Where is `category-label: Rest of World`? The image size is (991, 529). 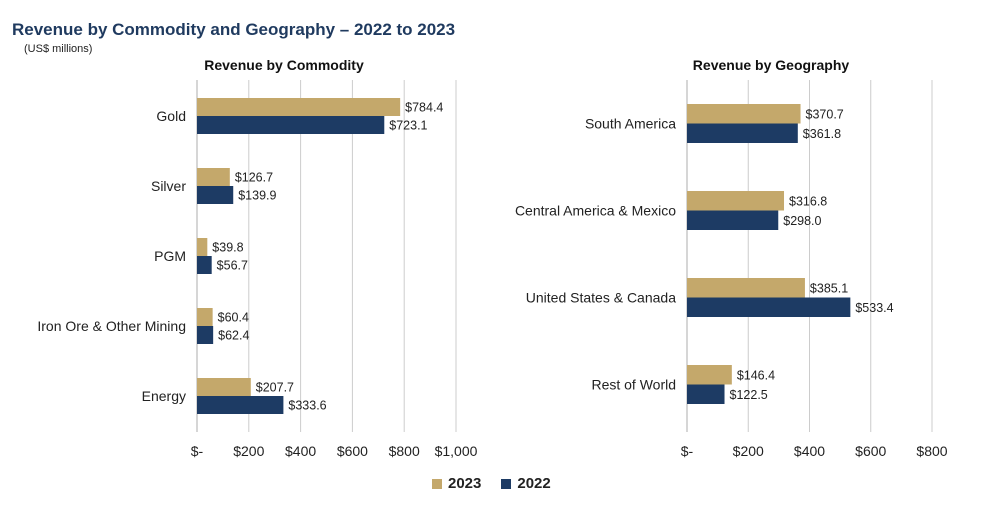
category-label: Rest of World is located at coordinates (633, 385).